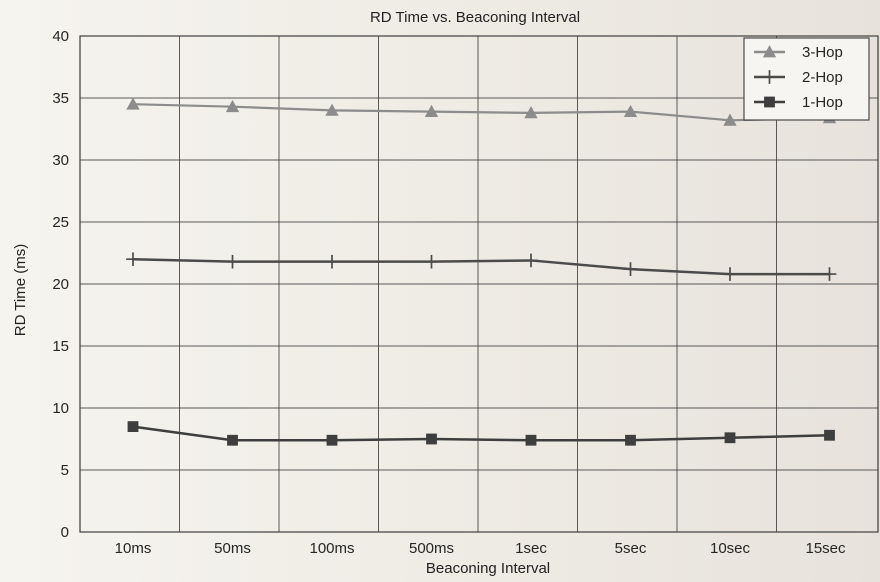 This screenshot has width=880, height=582. What do you see at coordinates (631, 548) in the screenshot?
I see `x-tick-label: 5sec` at bounding box center [631, 548].